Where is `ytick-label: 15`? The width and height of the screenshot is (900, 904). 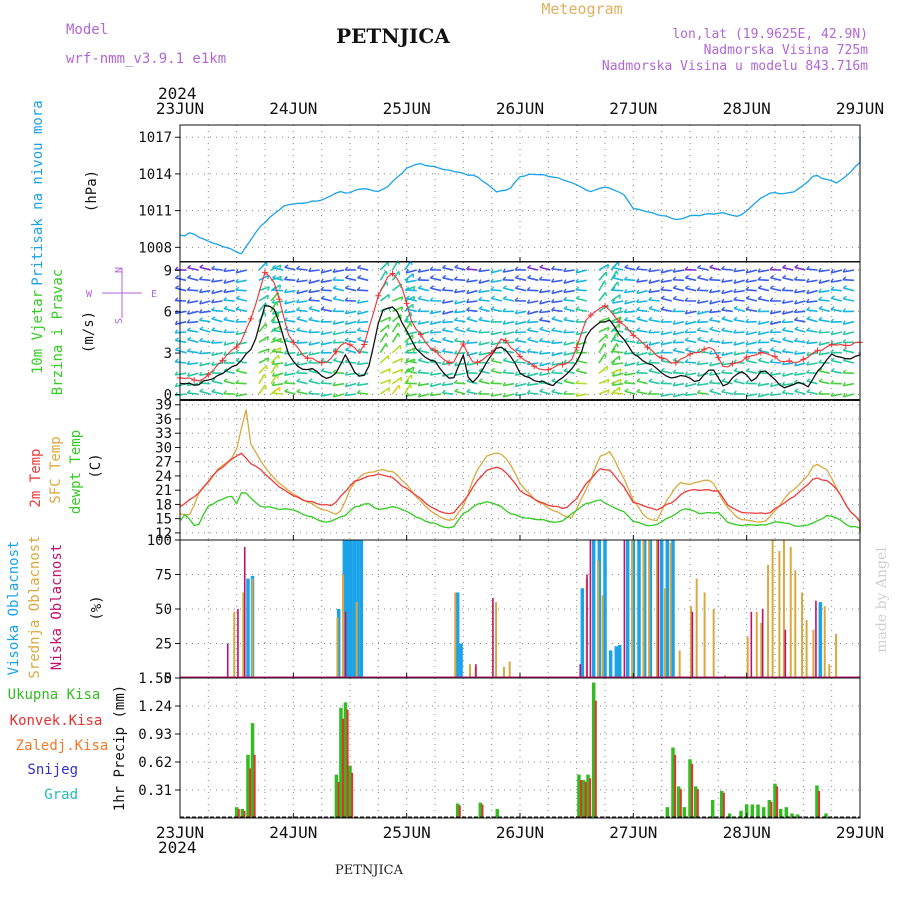
ytick-label: 15 is located at coordinates (163, 520).